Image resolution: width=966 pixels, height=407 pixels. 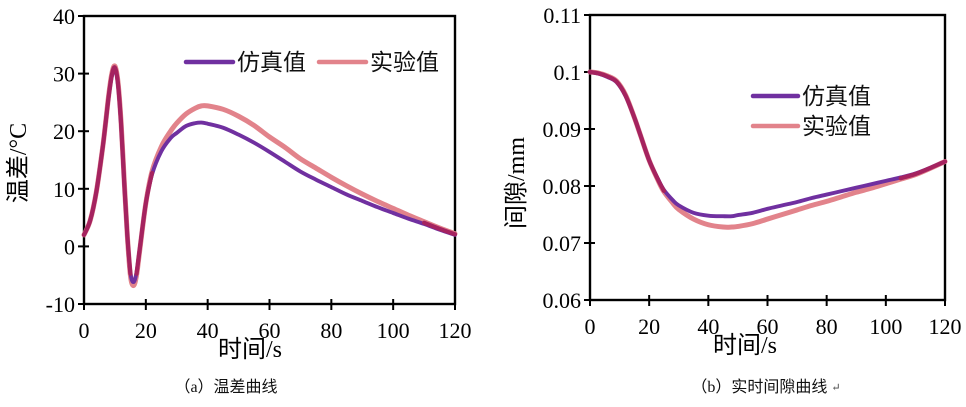 What do you see at coordinates (745, 345) in the screenshot?
I see `x-axis-title-b: 时间/s` at bounding box center [745, 345].